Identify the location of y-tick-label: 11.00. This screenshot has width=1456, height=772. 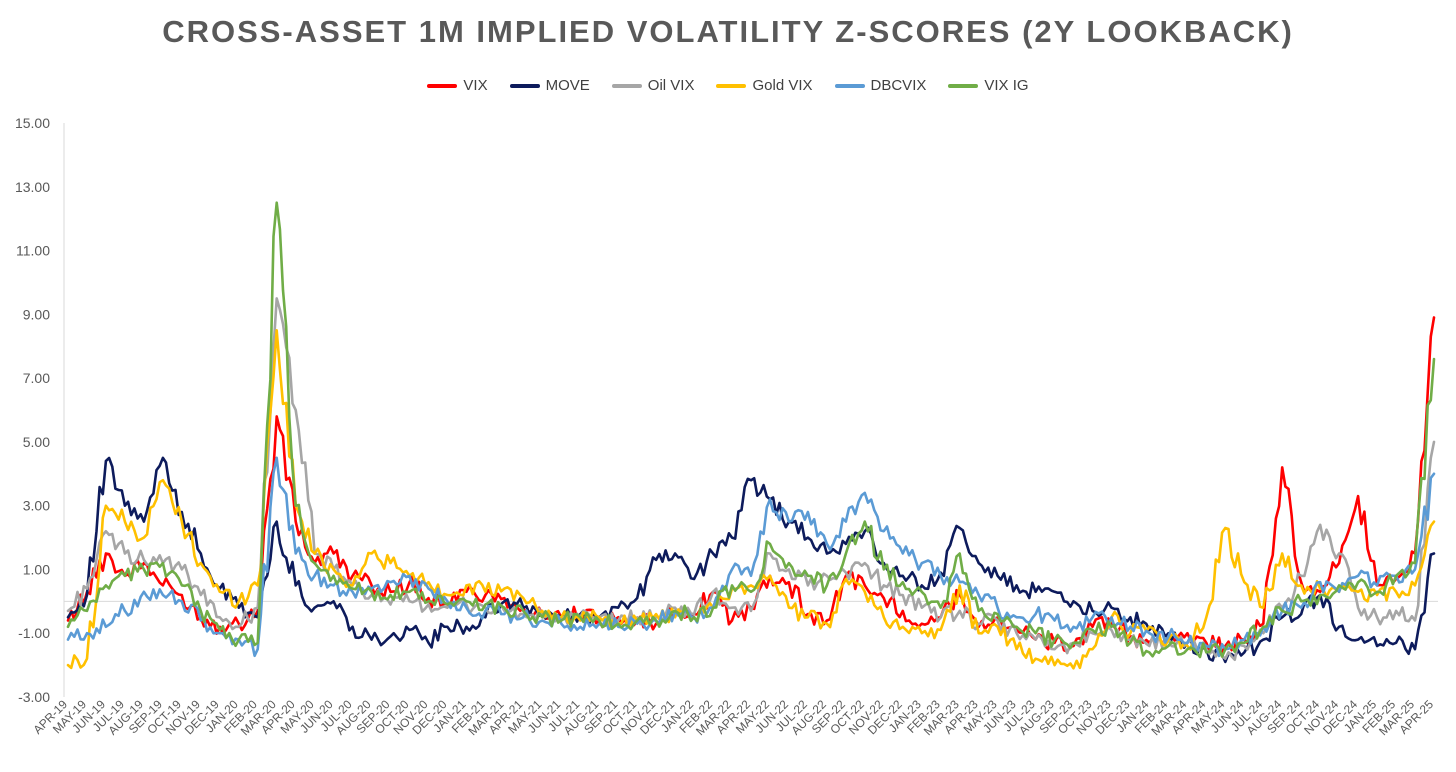
(33, 251).